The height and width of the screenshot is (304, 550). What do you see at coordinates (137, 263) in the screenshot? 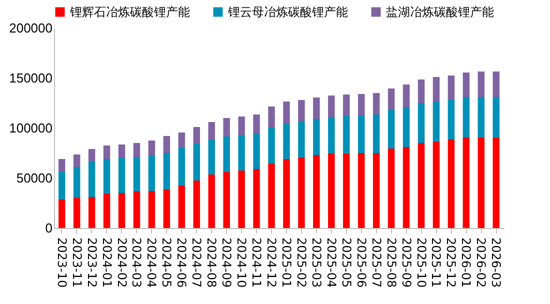
I see `x-tick-label: 2024-03` at bounding box center [137, 263].